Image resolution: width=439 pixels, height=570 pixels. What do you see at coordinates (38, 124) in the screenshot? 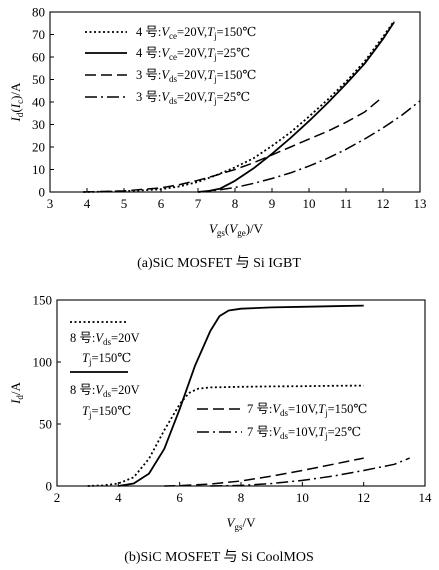
I see `chart-a-ytick-label: 30` at bounding box center [38, 124].